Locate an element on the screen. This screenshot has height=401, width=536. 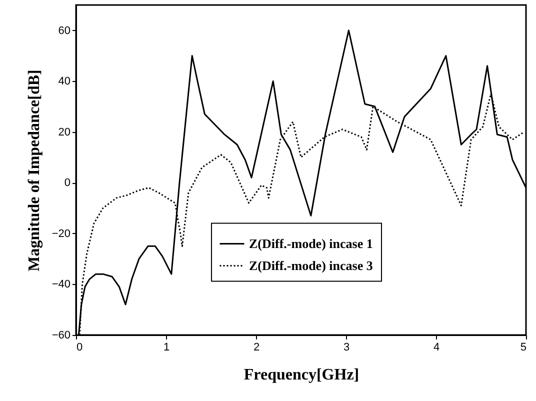
y-tick-label: −20 is located at coordinates (61, 234).